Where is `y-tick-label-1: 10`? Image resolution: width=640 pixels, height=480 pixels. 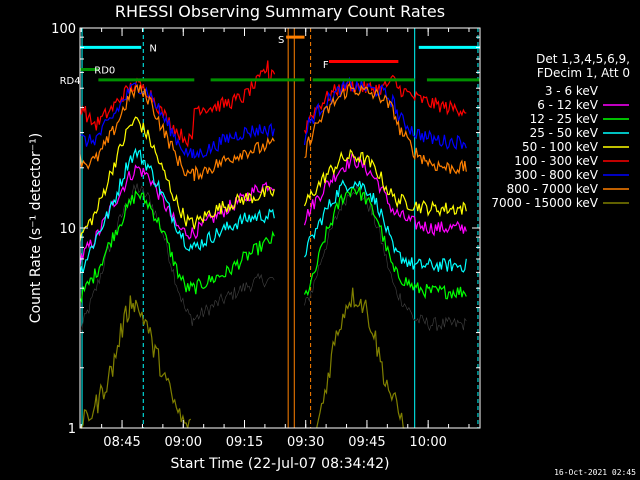 y-tick-label-1: 10 is located at coordinates (67, 229).